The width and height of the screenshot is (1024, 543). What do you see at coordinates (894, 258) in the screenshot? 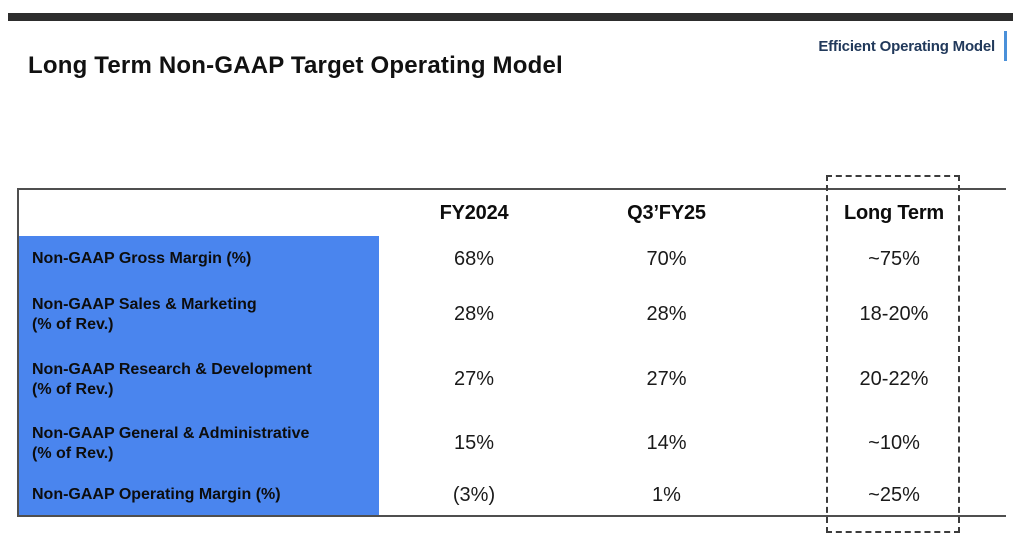
I see `cell-long-term: ~75%` at bounding box center [894, 258].